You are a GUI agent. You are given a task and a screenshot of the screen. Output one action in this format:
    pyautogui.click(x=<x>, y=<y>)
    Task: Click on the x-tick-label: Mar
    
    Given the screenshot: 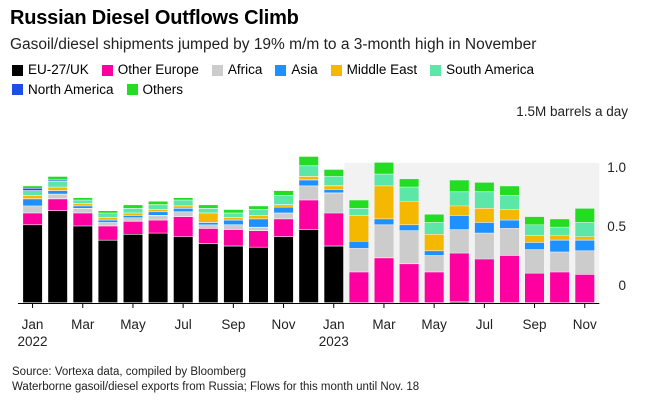 What is the action you would take?
    pyautogui.click(x=83, y=324)
    